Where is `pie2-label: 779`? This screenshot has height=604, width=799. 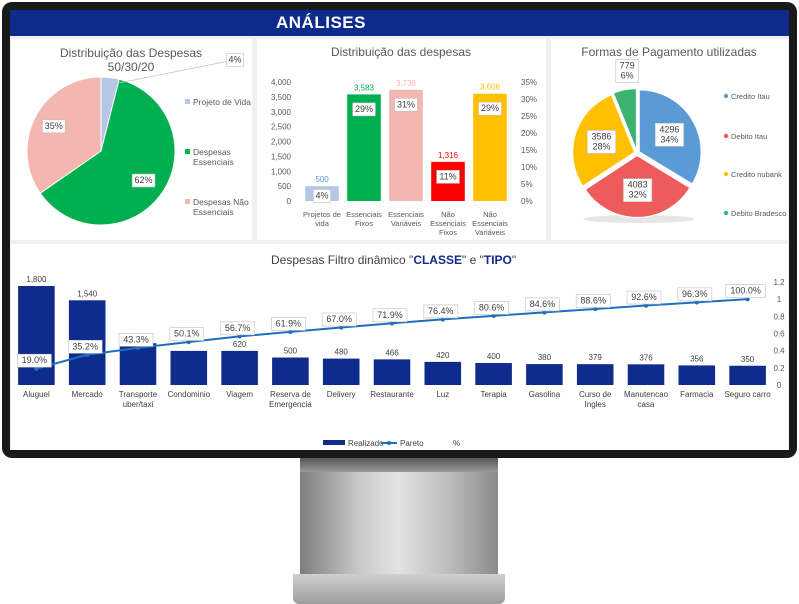
pie2-label: 779 is located at coordinates (627, 66).